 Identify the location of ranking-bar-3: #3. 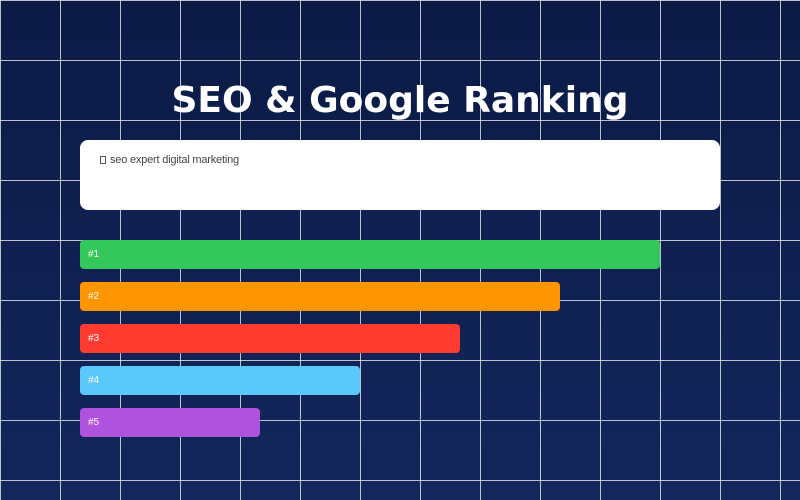
(270, 338).